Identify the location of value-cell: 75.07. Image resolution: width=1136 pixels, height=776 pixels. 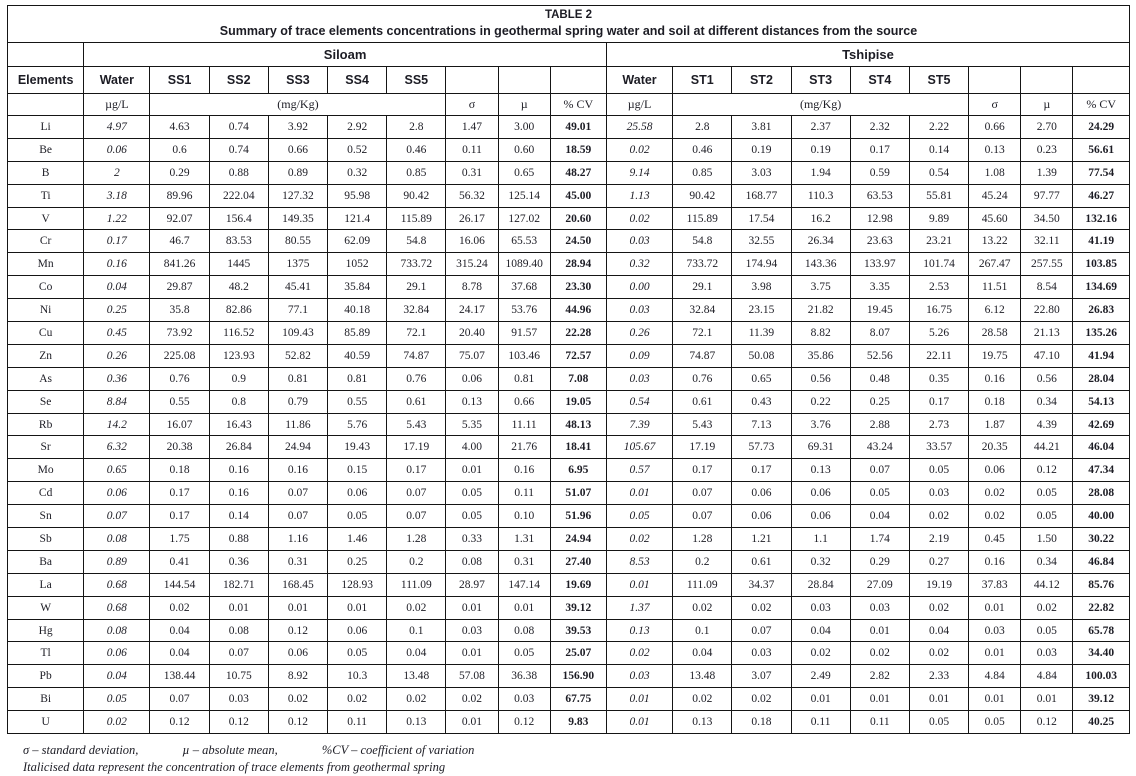
(472, 355).